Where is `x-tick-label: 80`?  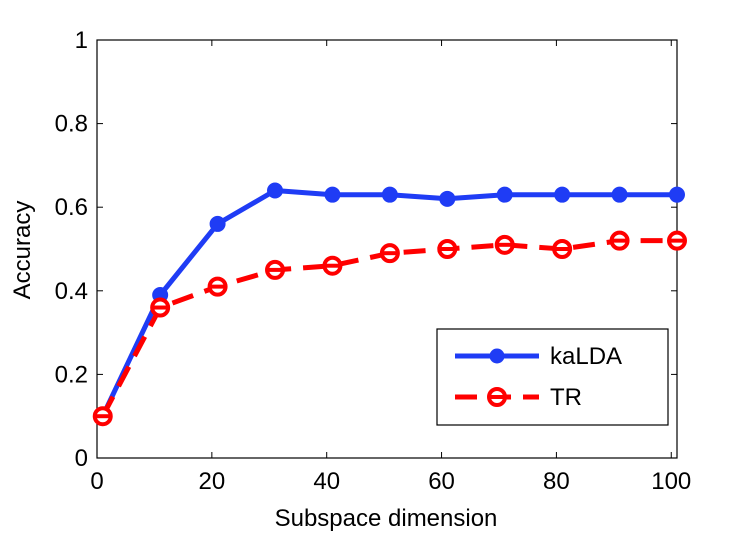
x-tick-label: 80 is located at coordinates (556, 481).